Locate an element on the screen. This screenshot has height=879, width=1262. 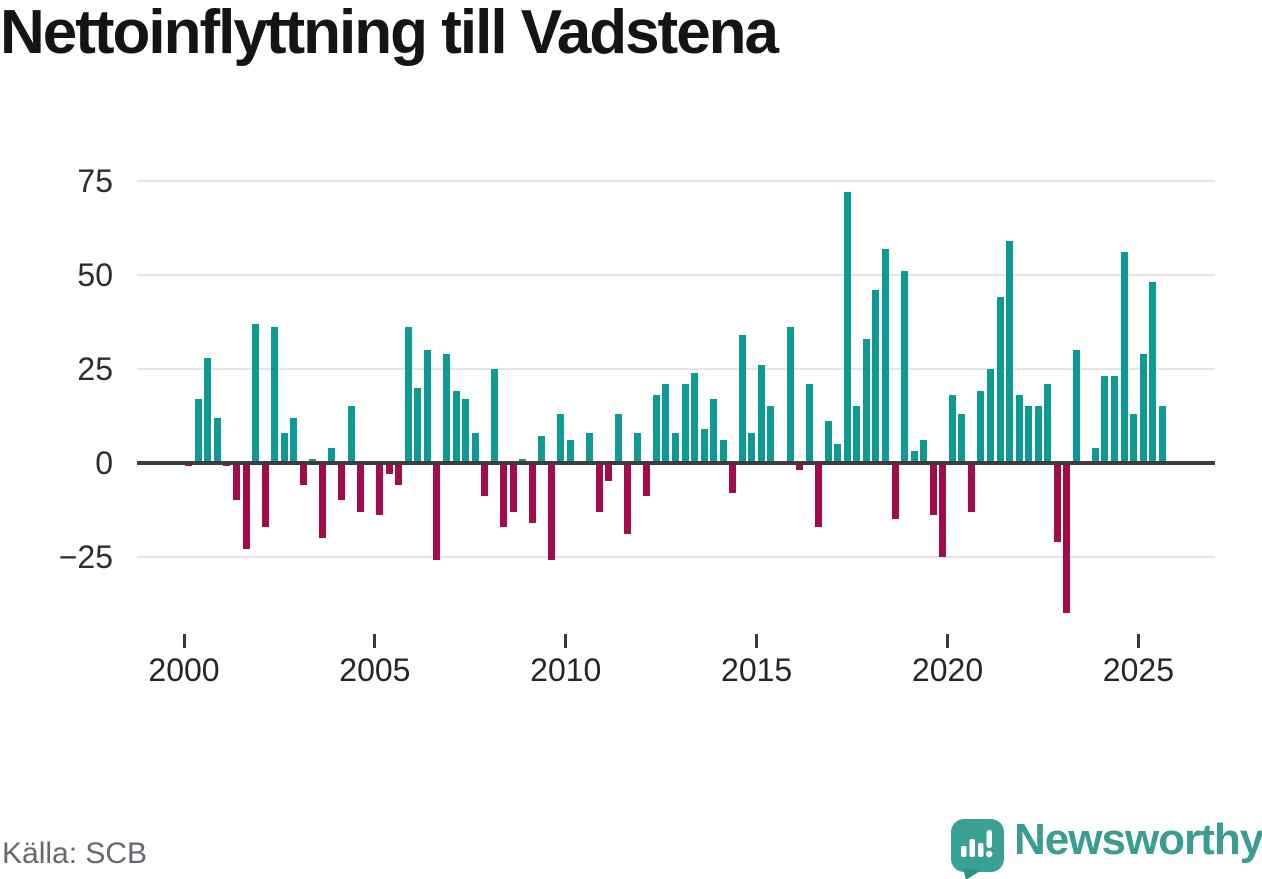
bar-2007q2 is located at coordinates (466, 430).